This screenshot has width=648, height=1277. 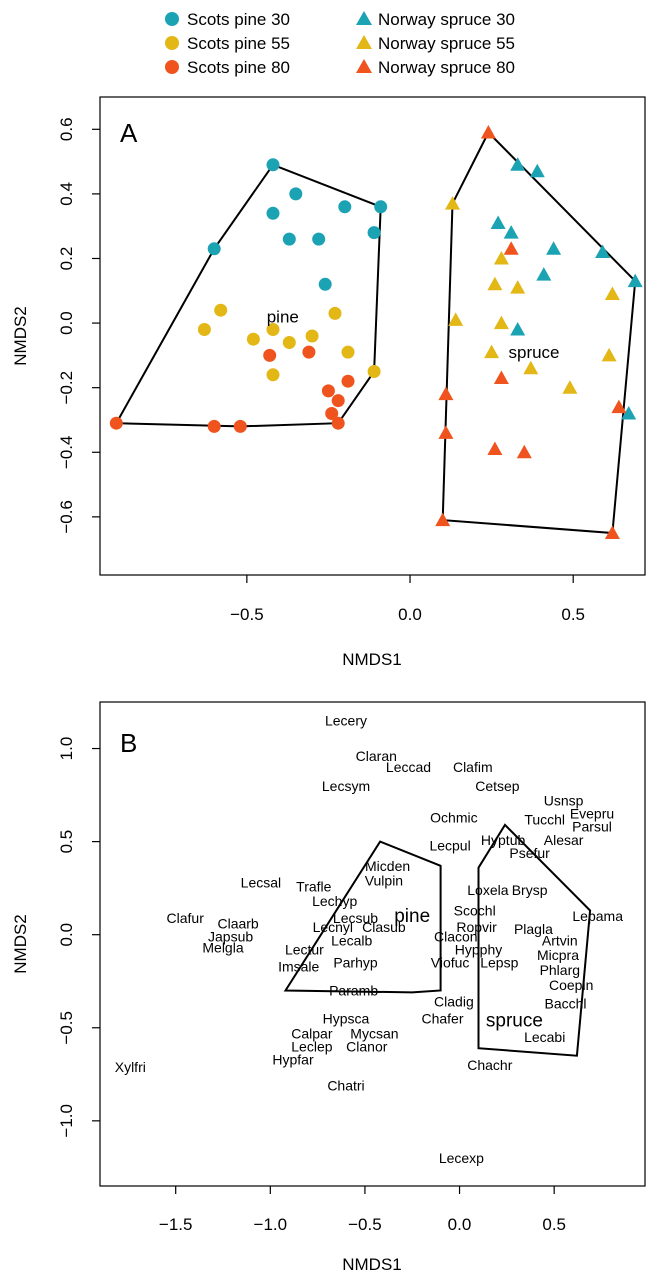 What do you see at coordinates (20, 944) in the screenshot?
I see `y-axis-label: NMDS2` at bounding box center [20, 944].